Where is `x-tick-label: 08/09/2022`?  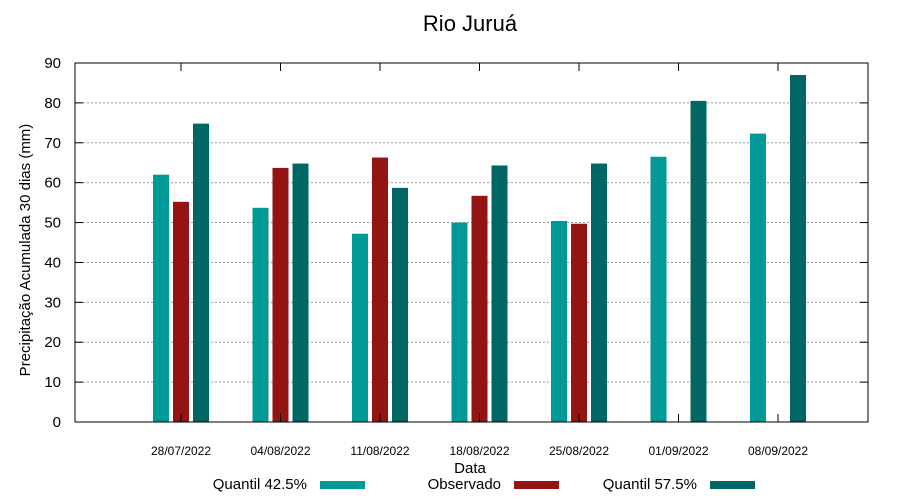 x-tick-label: 08/09/2022 is located at coordinates (778, 451).